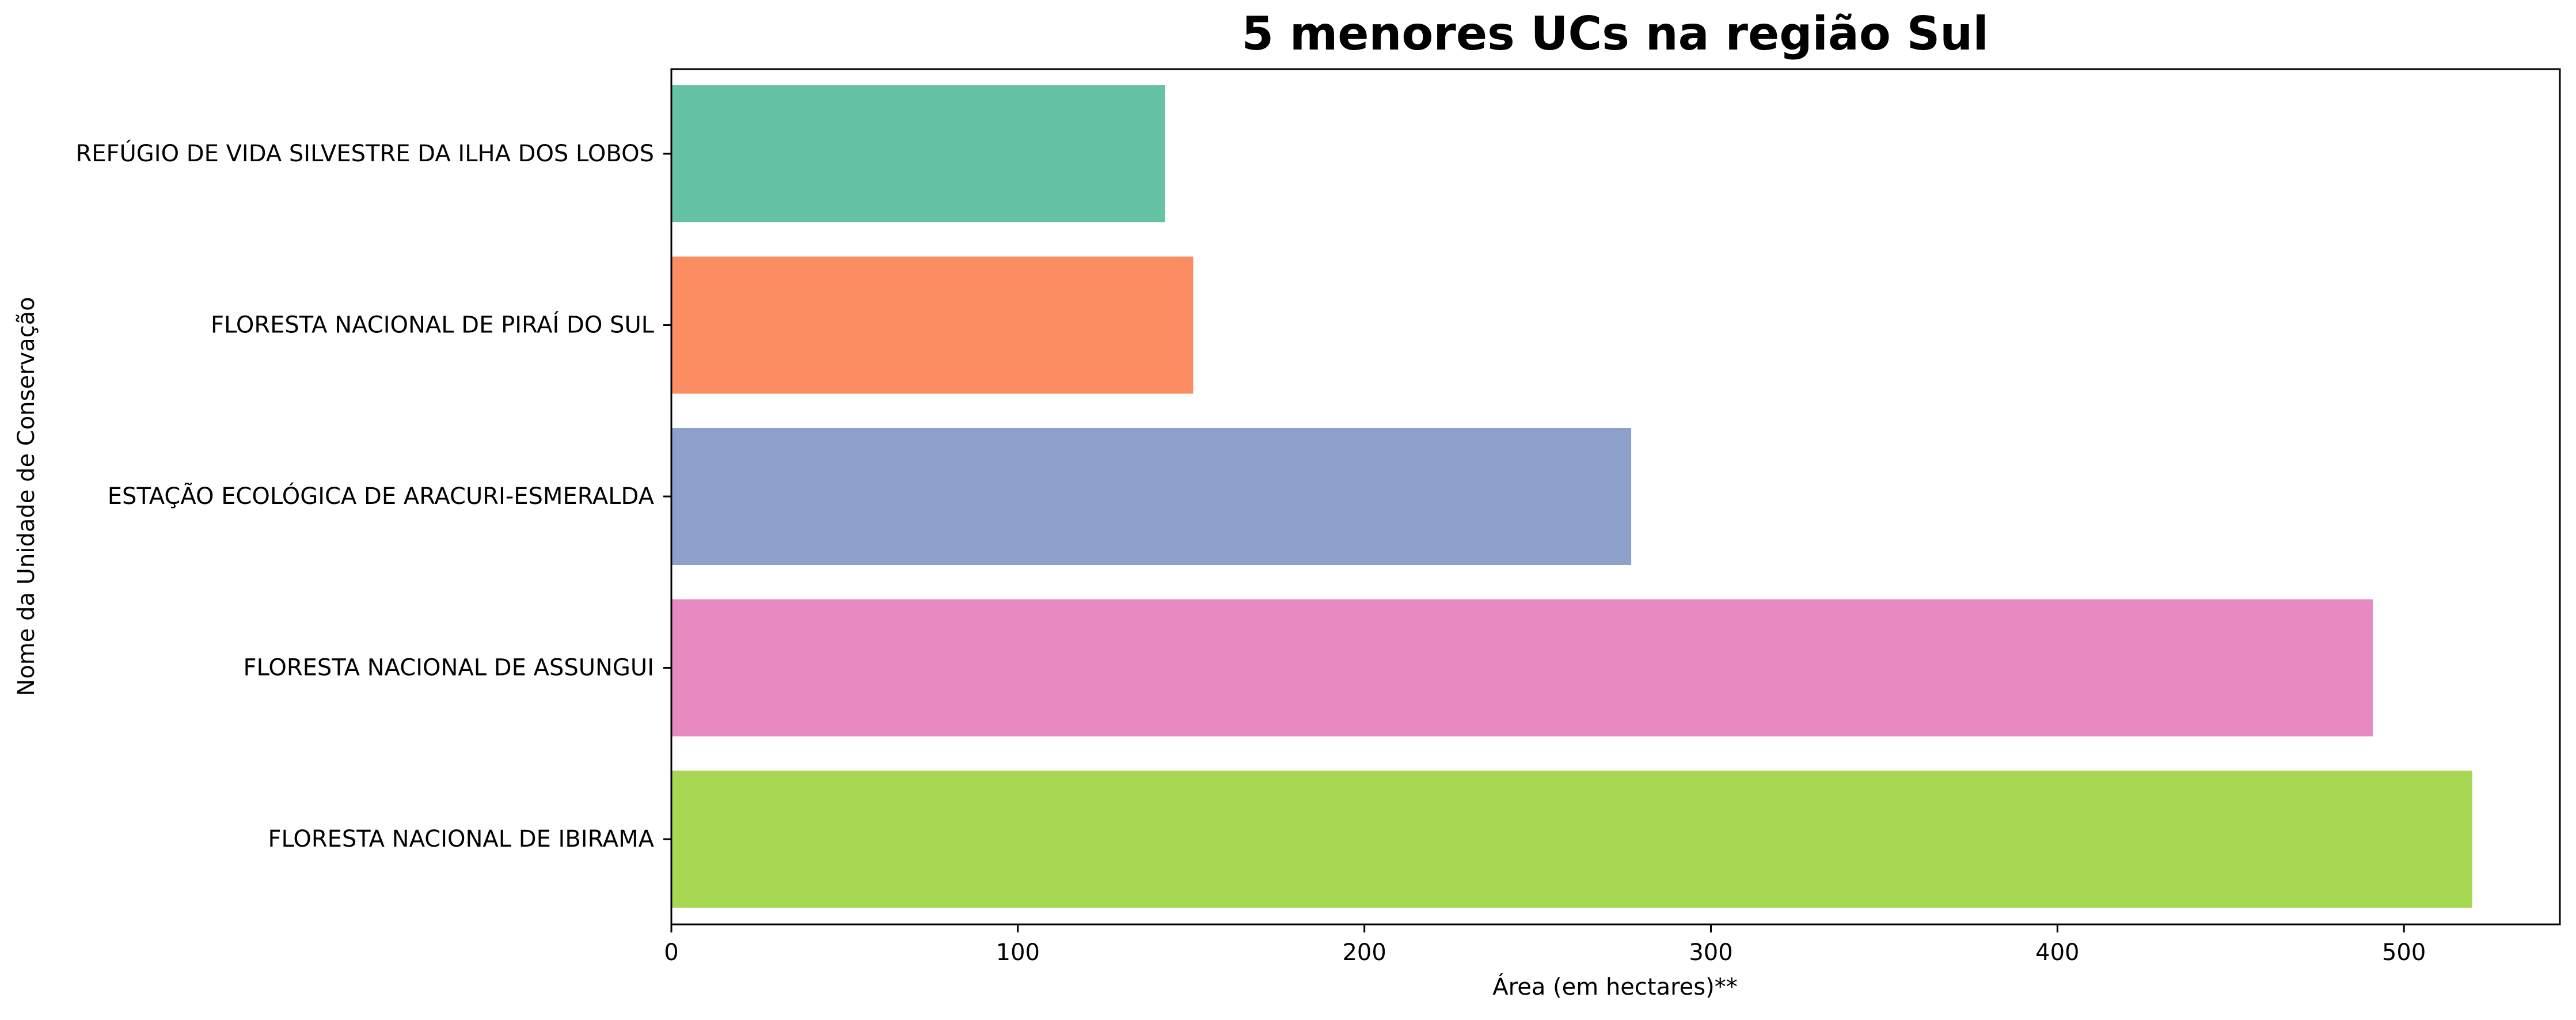 Image resolution: width=2576 pixels, height=1020 pixels. Describe the element at coordinates (1571, 840) in the screenshot. I see `bar-floresta-nacional-de-ibirama` at that location.